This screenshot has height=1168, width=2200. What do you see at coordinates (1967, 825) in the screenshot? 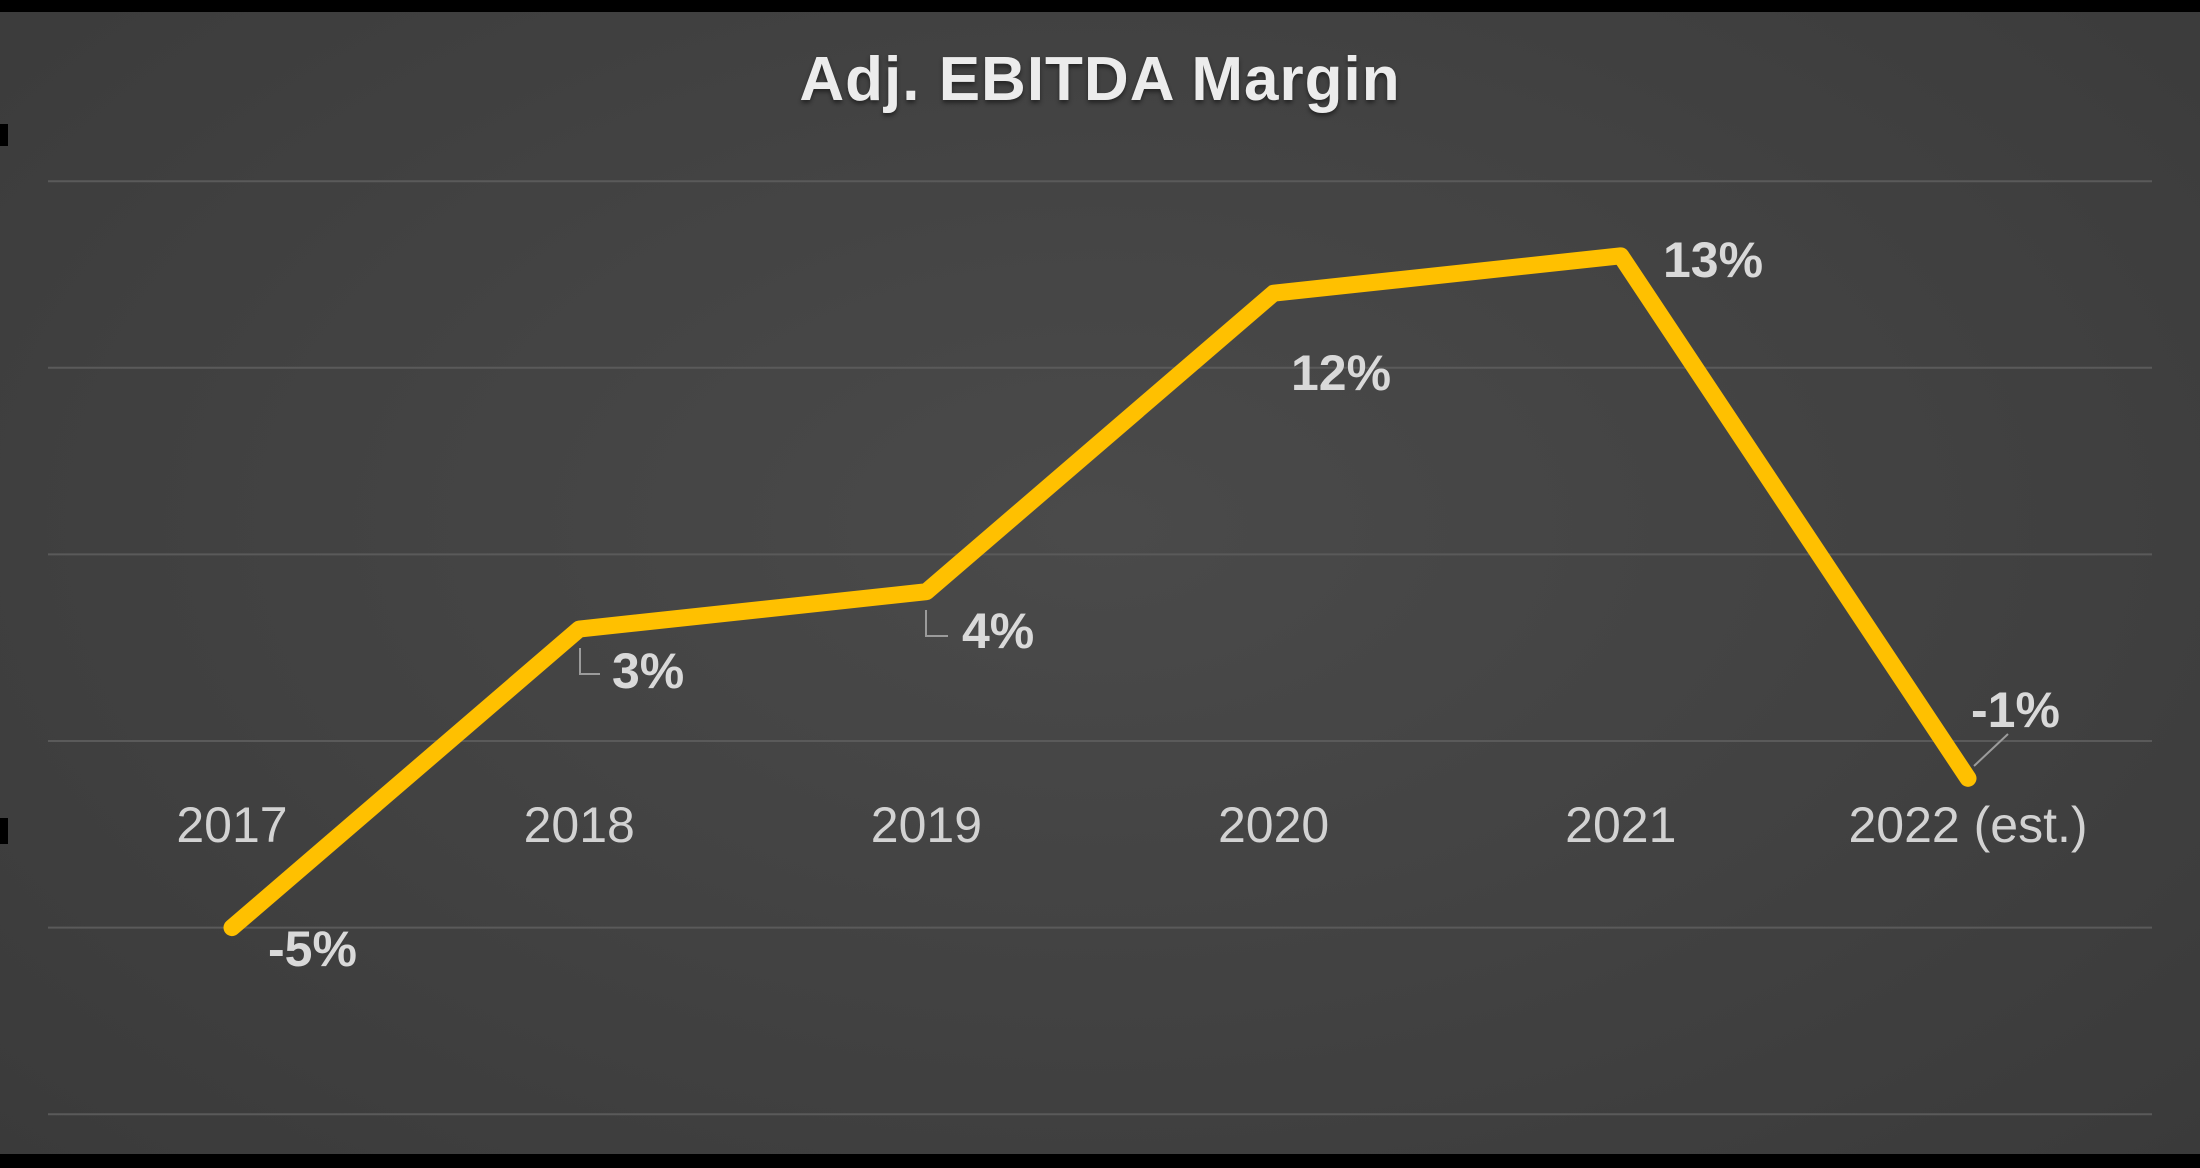
I see `x-axis-label: 2022 (est.)` at bounding box center [1967, 825].